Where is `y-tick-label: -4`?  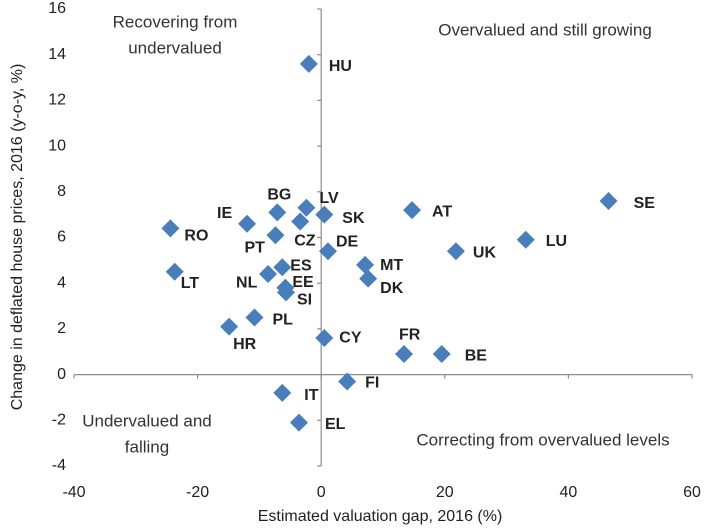 y-tick-label: -4 is located at coordinates (59, 465).